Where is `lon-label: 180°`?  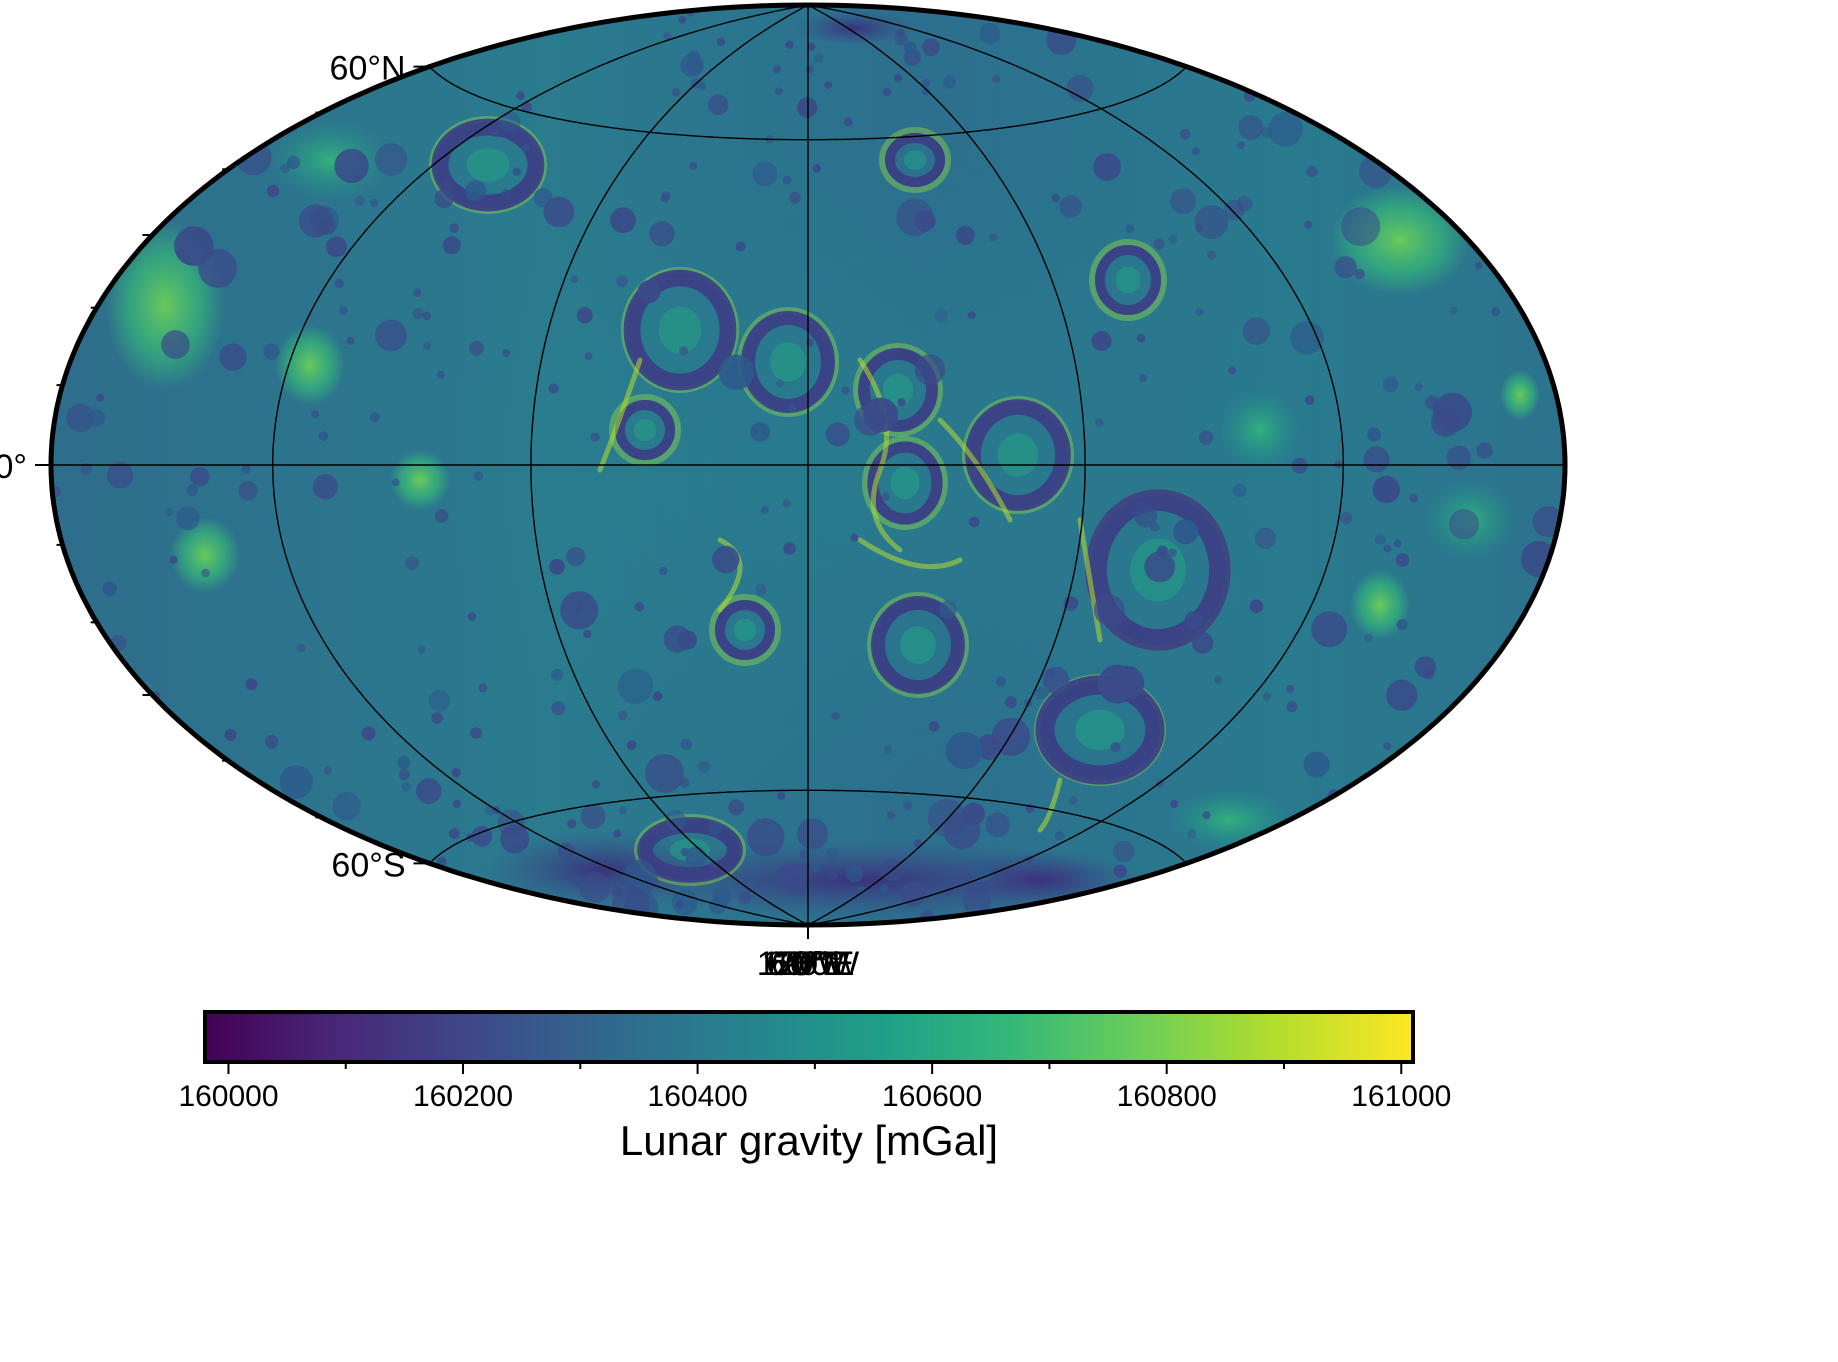
lon-label: 180° is located at coordinates (808, 964).